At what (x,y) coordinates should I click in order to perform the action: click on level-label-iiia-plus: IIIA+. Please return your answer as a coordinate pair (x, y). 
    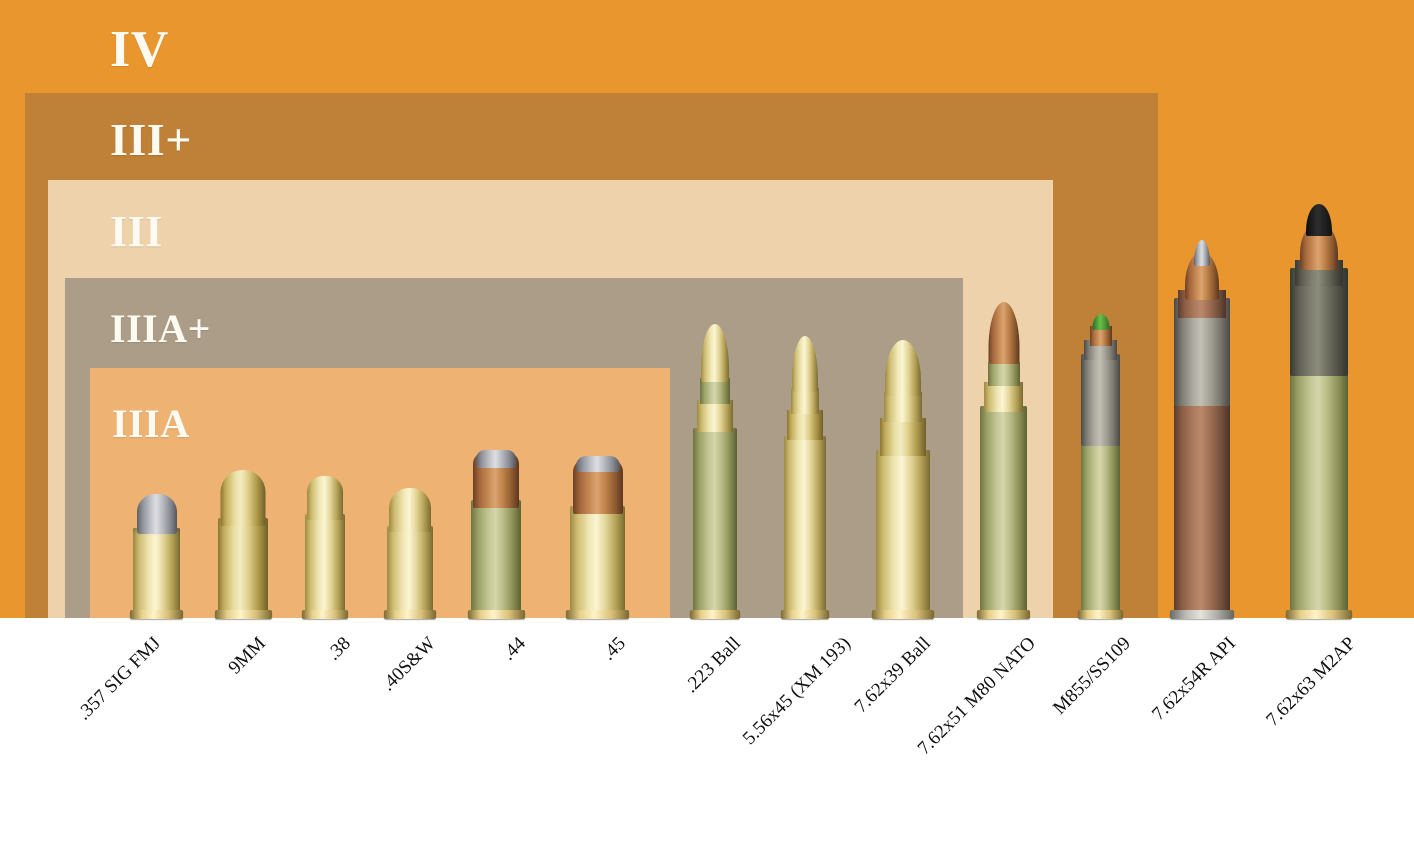
    Looking at the image, I should click on (160, 328).